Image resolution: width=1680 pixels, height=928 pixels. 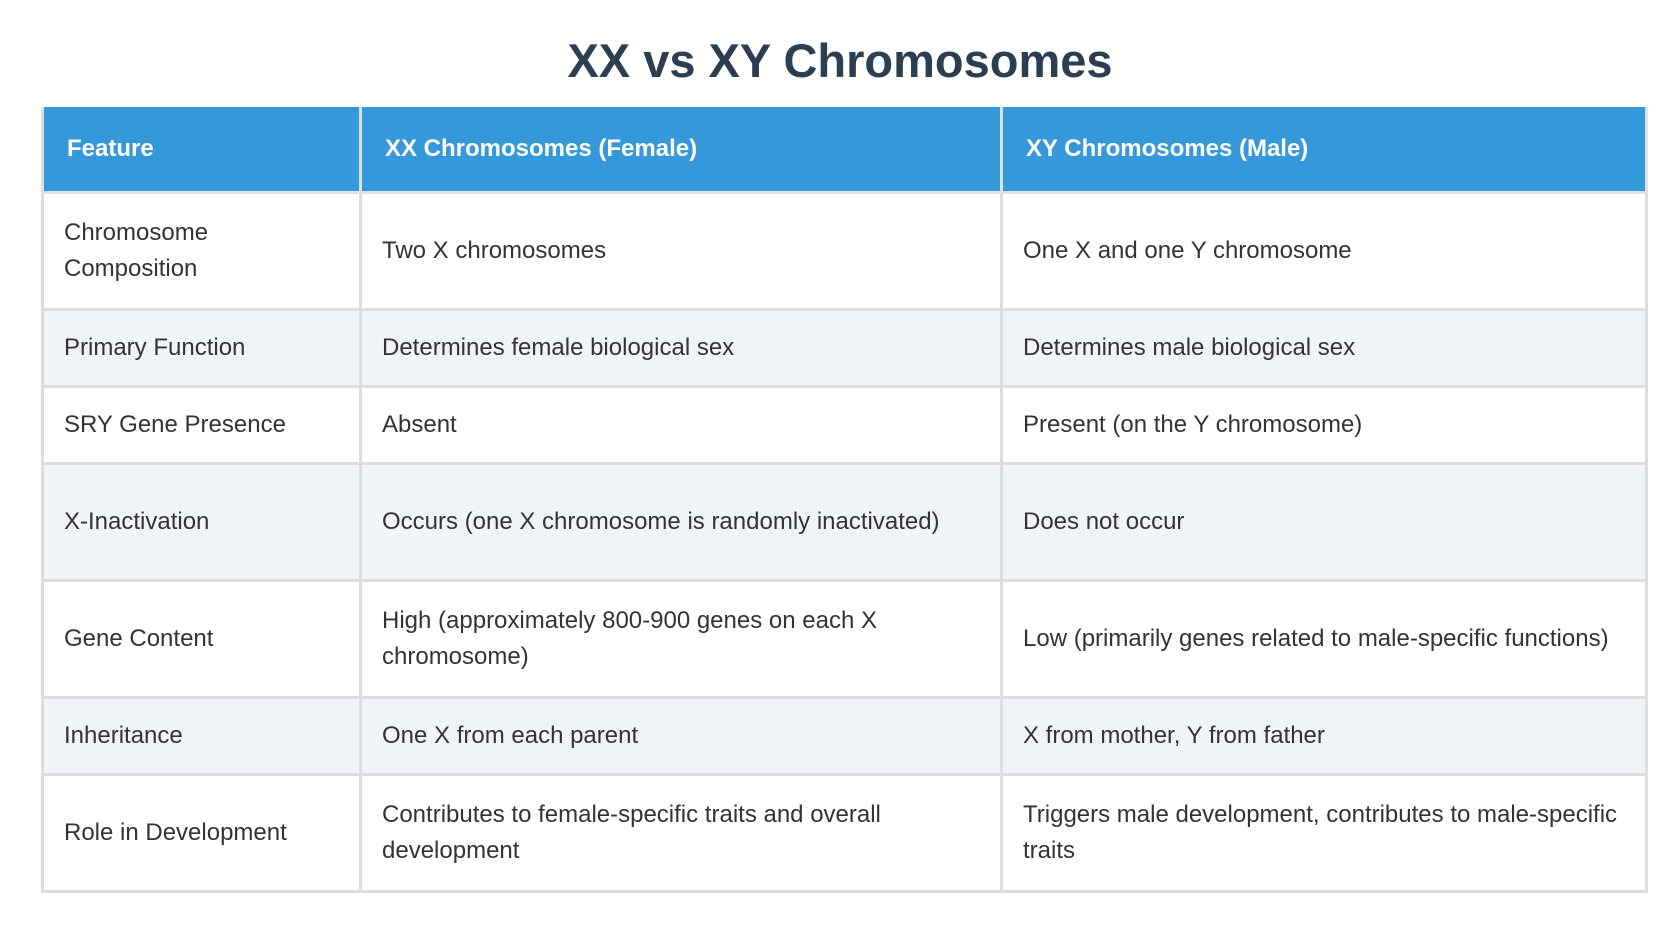 What do you see at coordinates (1324, 736) in the screenshot?
I see `xy-cell: X from mother, Y from father` at bounding box center [1324, 736].